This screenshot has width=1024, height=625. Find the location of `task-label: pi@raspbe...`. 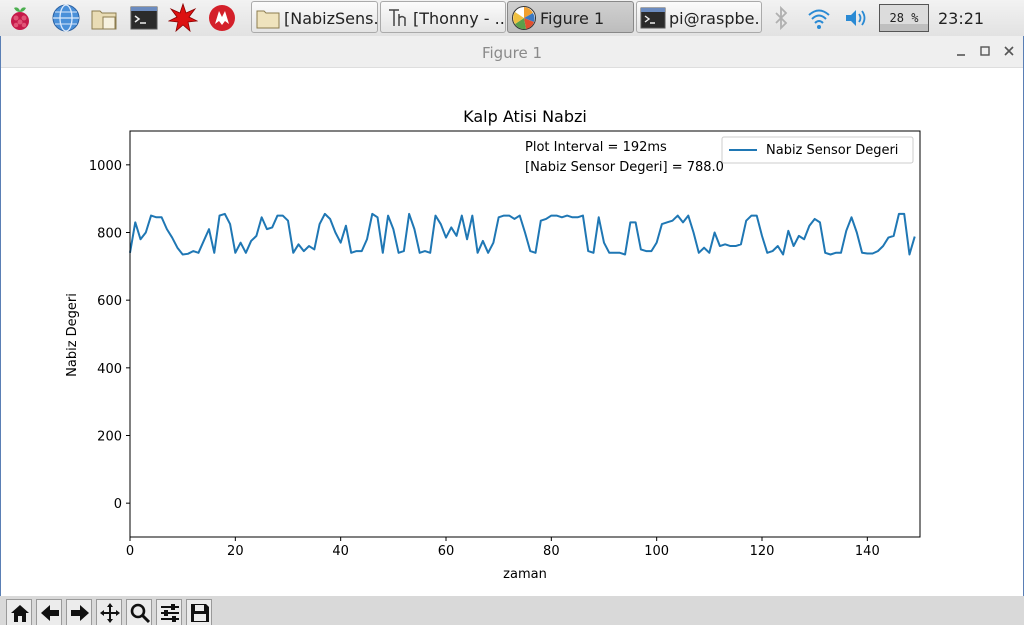

task-label: pi@raspbe... is located at coordinates (715, 18).